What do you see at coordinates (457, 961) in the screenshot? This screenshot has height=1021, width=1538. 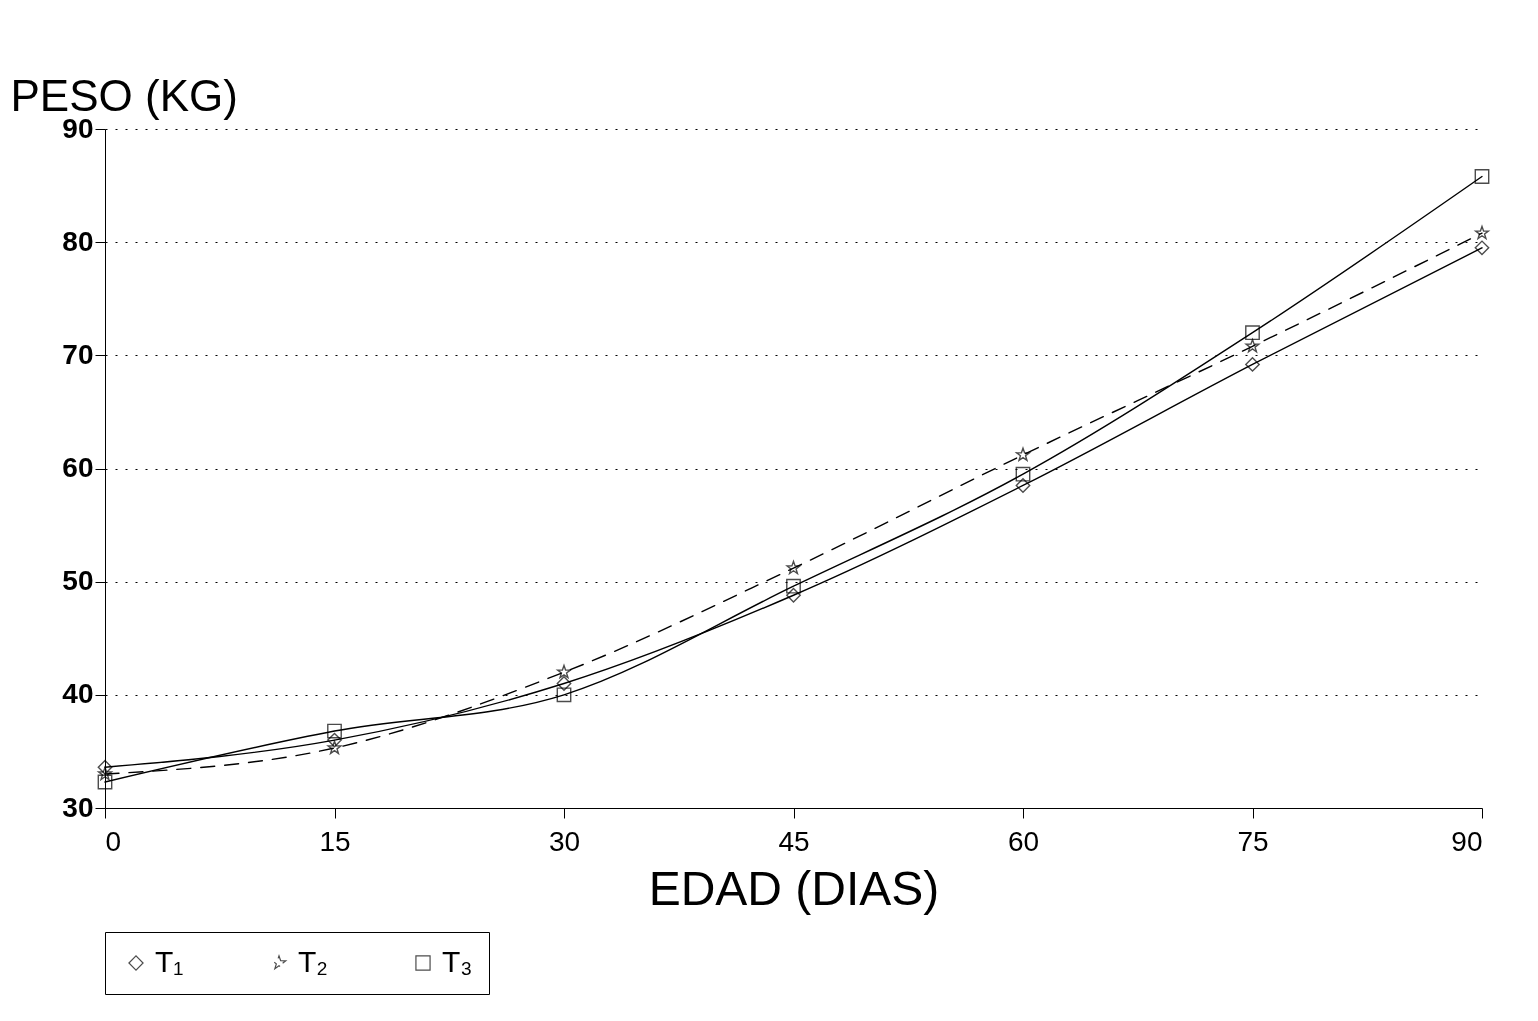 I see `legend-label: T₃` at bounding box center [457, 961].